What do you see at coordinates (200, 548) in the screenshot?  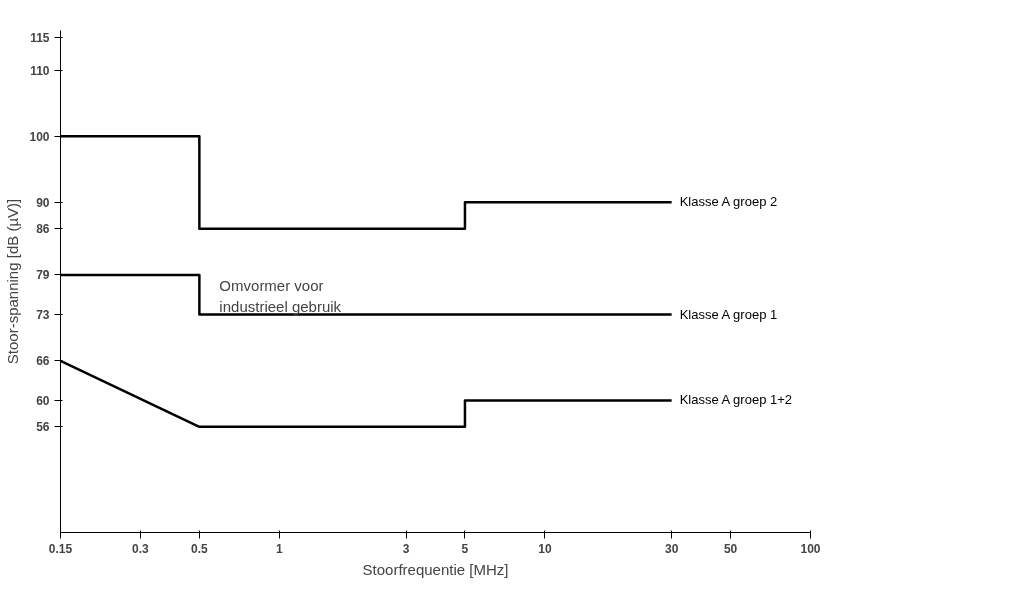 I see `x-tick-label: 0.5` at bounding box center [200, 548].